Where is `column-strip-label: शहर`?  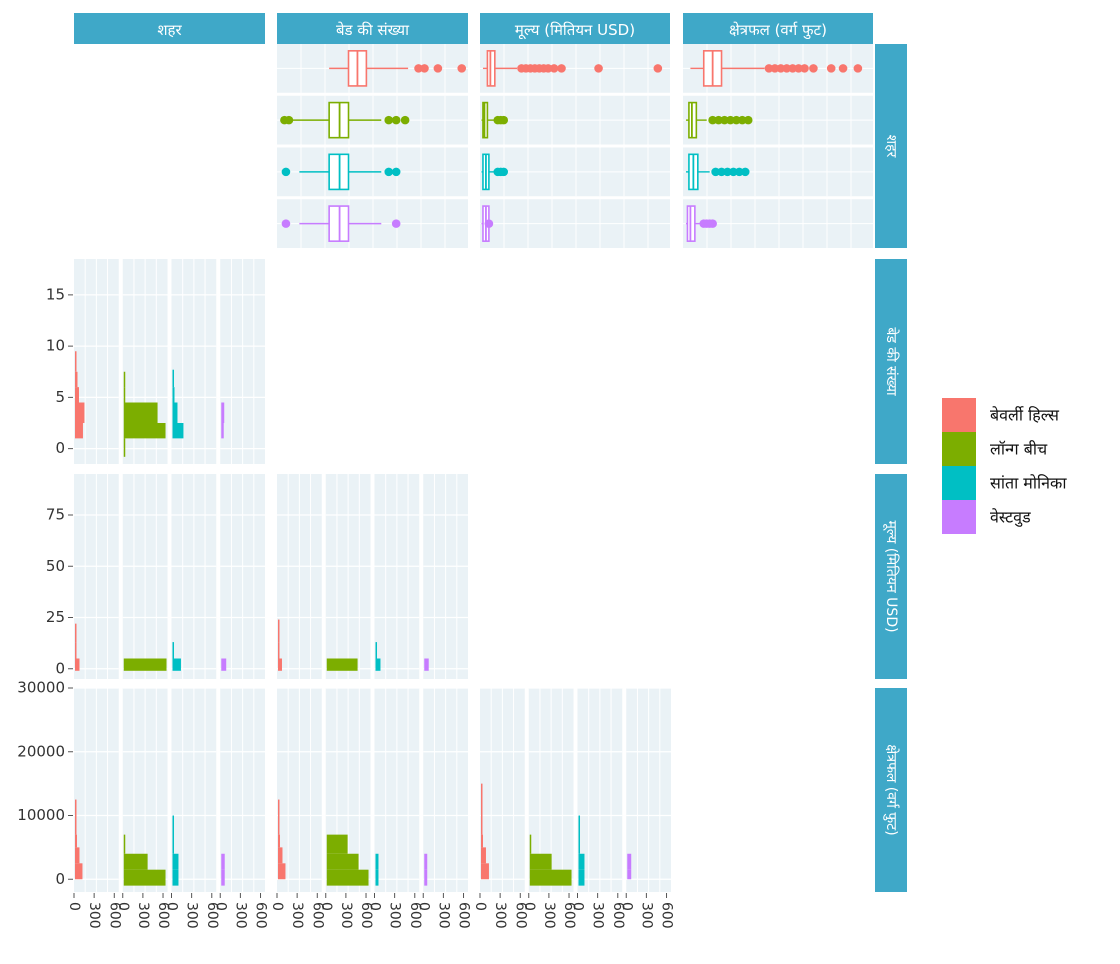 column-strip-label: शहर is located at coordinates (169, 30).